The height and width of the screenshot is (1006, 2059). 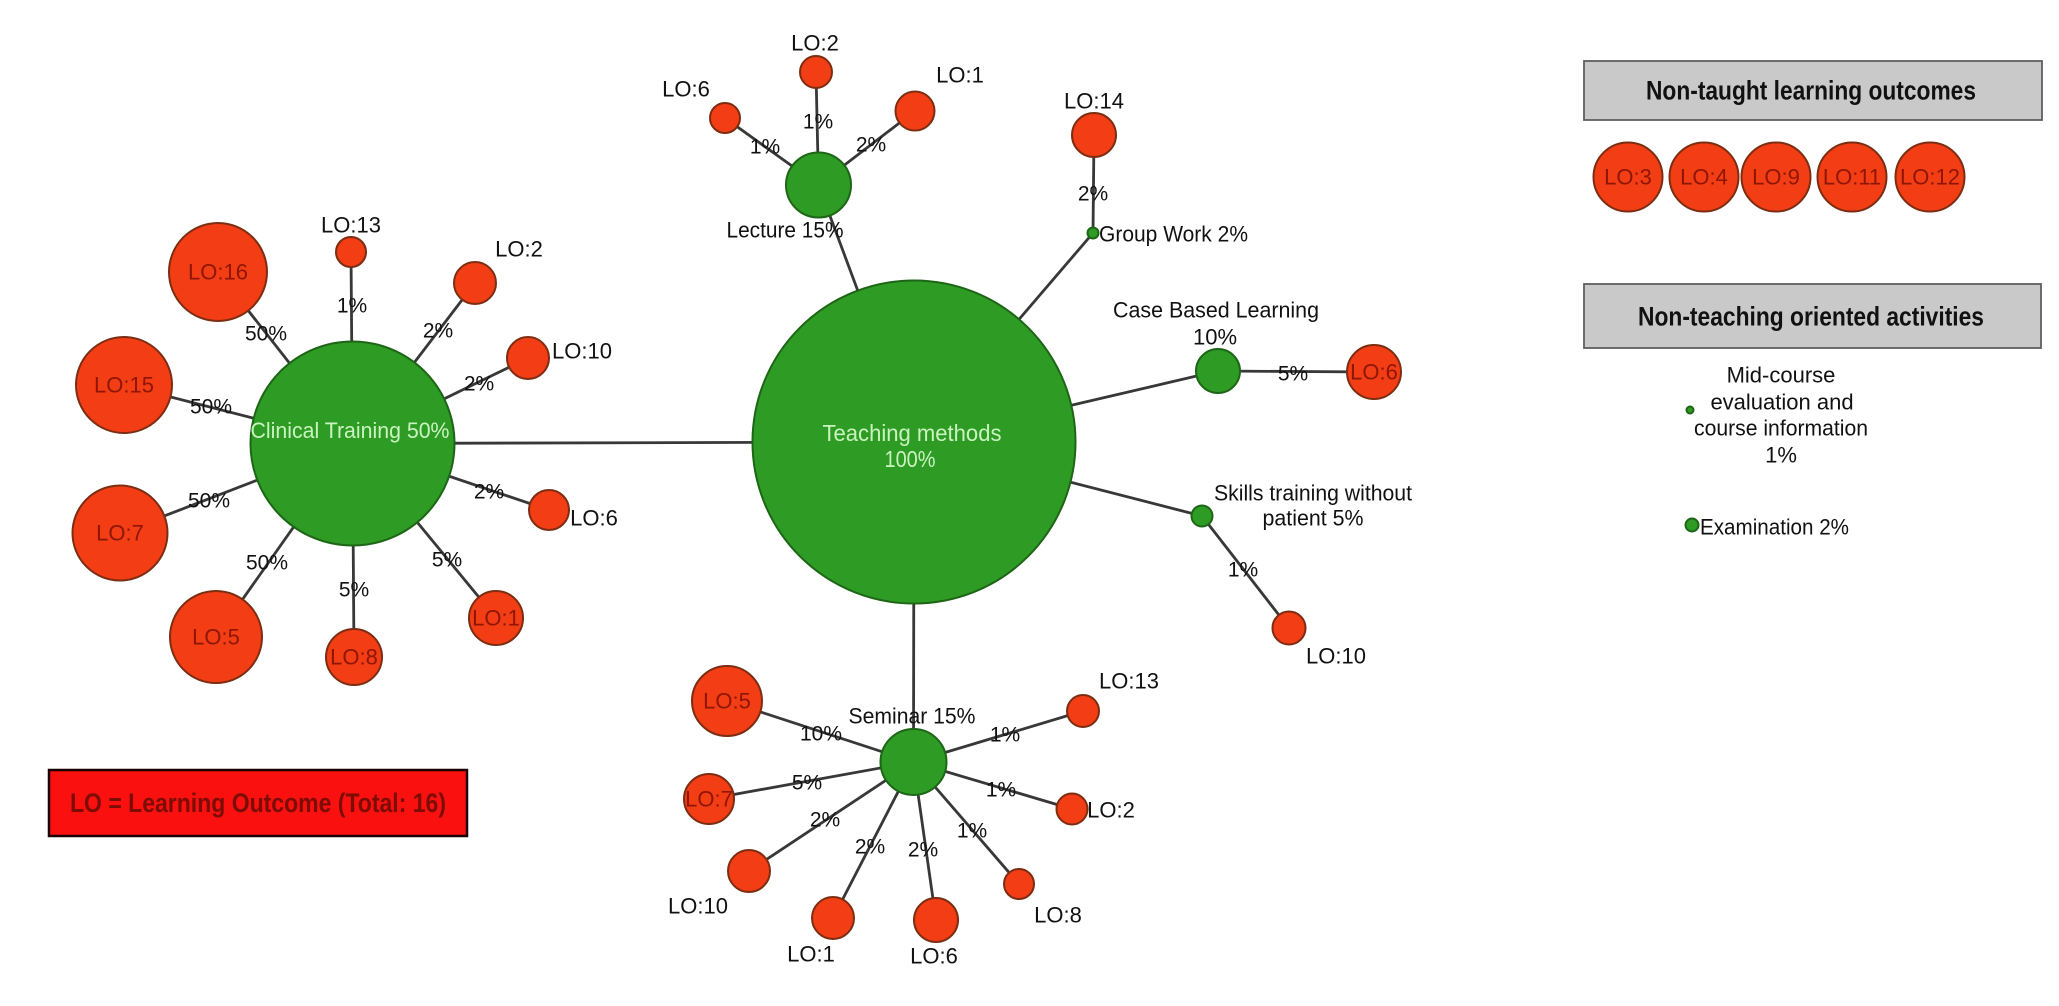 What do you see at coordinates (1313, 493) in the screenshot?
I see `svg-text: Skills training without` at bounding box center [1313, 493].